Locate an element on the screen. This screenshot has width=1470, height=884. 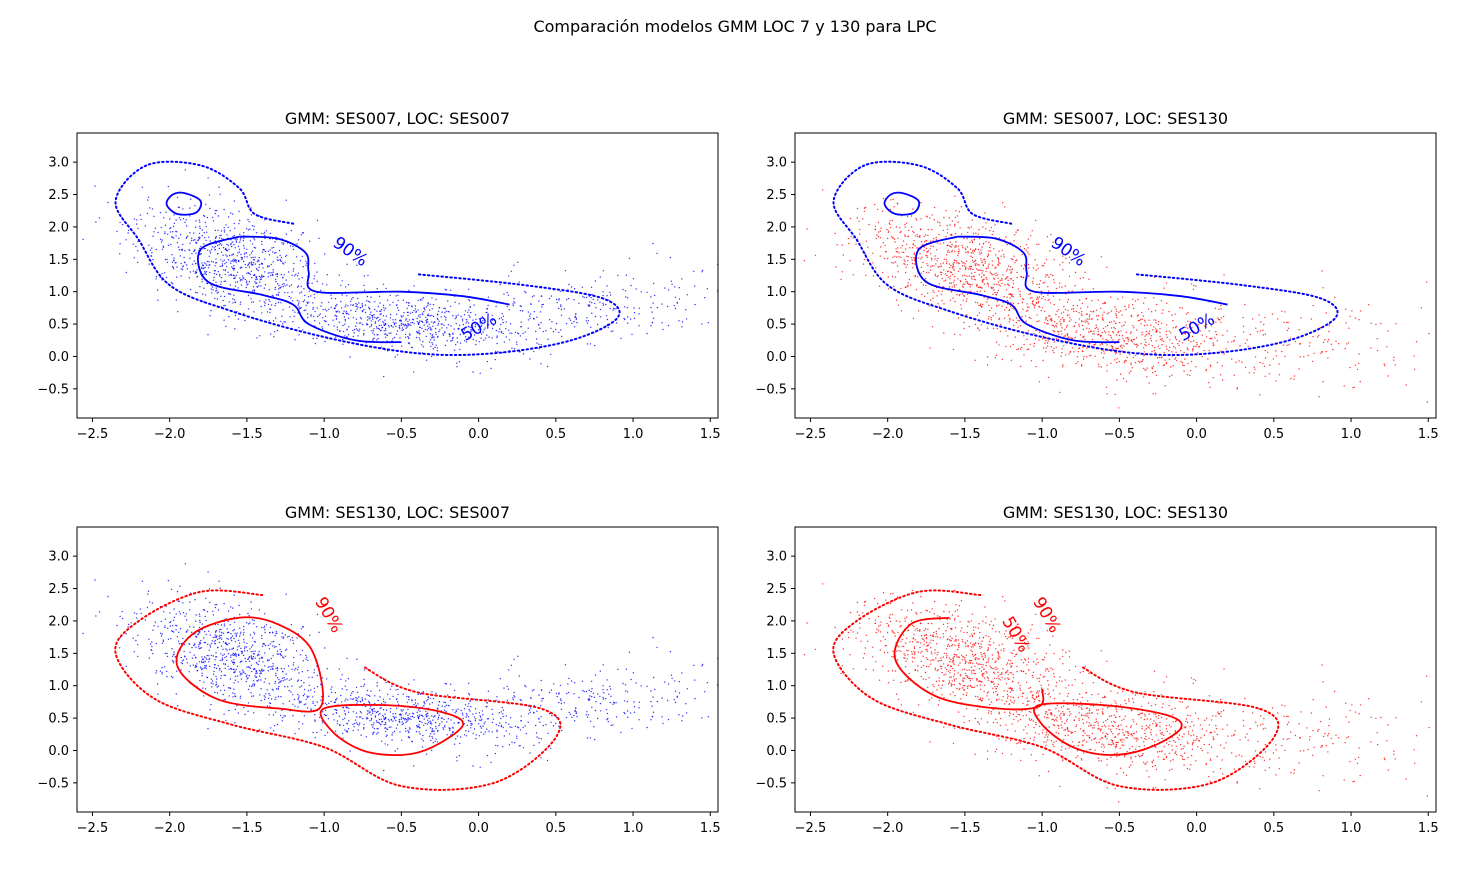
y-tick-label: 2.0 is located at coordinates (58, 227).